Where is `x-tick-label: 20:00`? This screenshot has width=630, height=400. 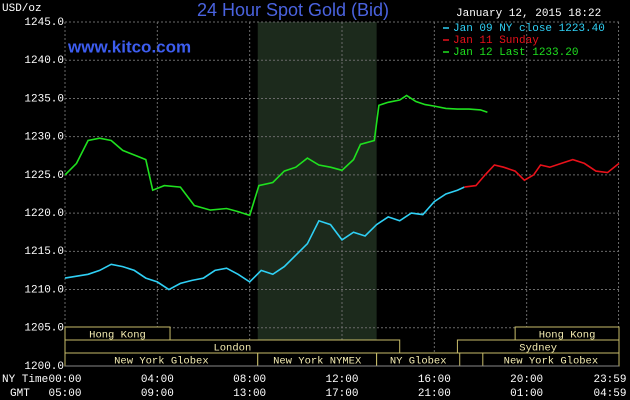 x-tick-label: 20:00 is located at coordinates (526, 380).